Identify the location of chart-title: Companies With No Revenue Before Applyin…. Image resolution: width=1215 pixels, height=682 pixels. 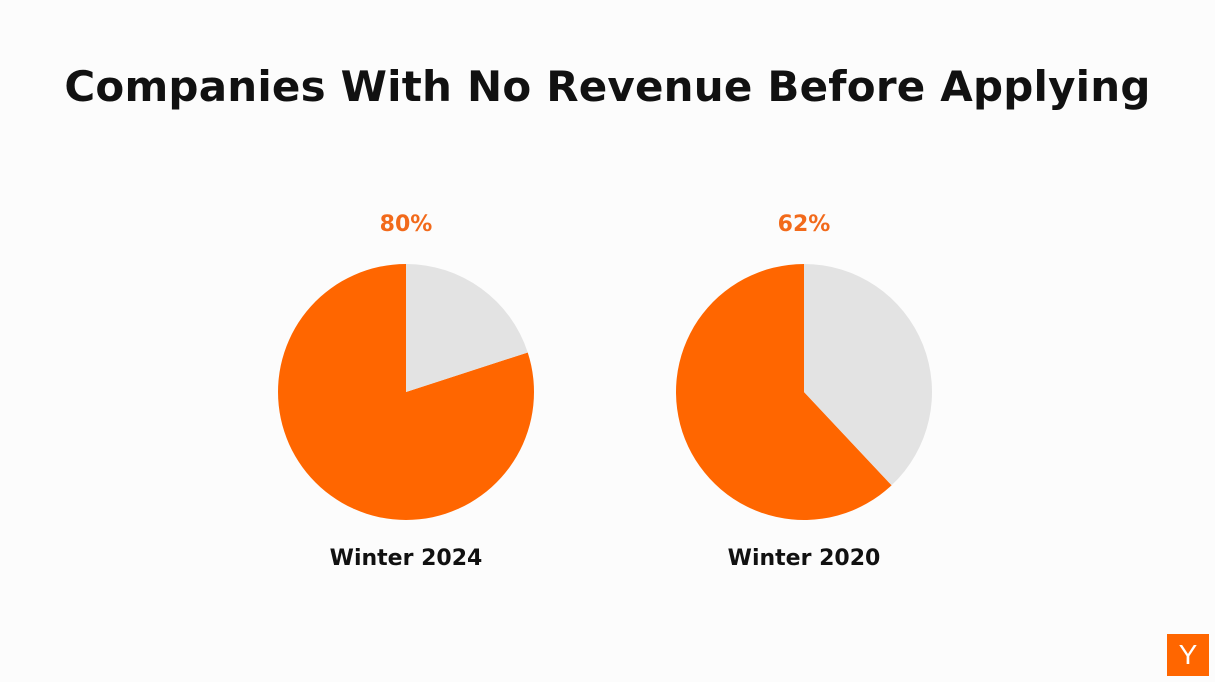
(607, 86).